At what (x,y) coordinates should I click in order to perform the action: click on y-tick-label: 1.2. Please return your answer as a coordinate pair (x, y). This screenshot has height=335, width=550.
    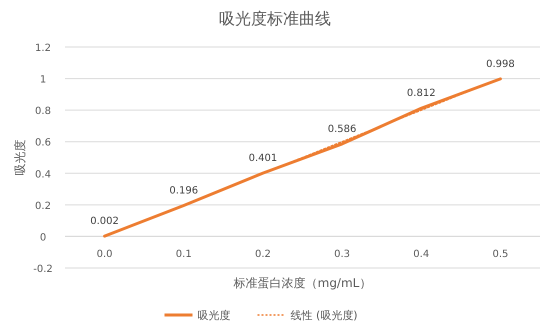
    Looking at the image, I should click on (43, 48).